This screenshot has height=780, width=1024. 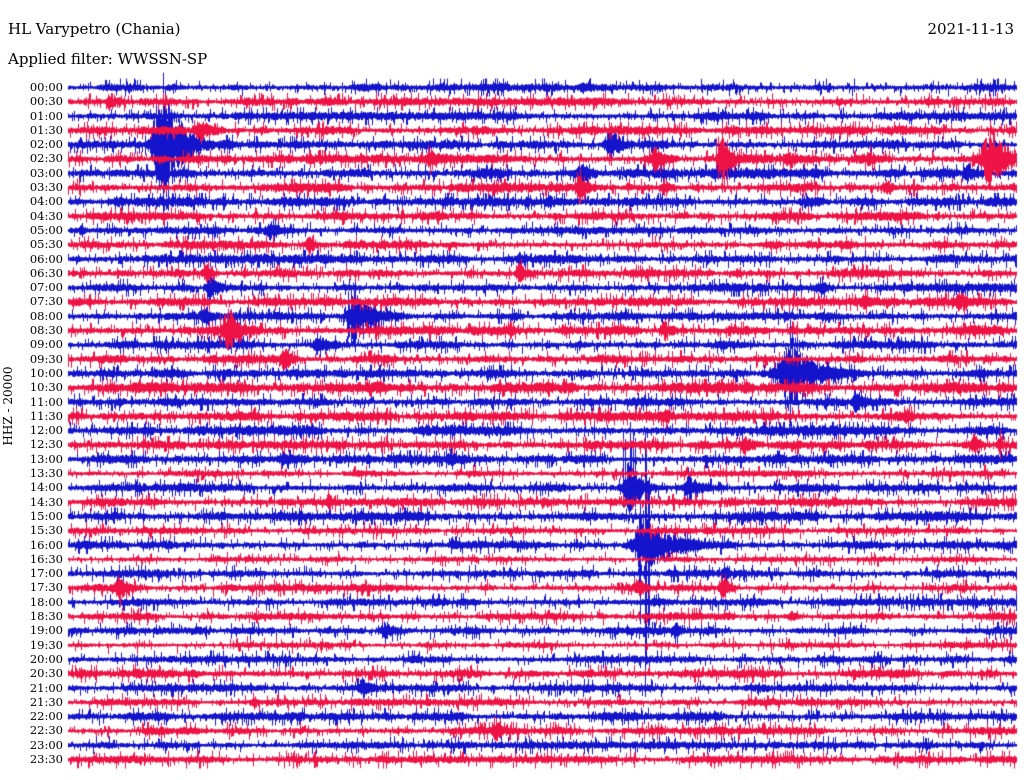 I want to click on date-label: 2021-11-13, so click(x=970, y=29).